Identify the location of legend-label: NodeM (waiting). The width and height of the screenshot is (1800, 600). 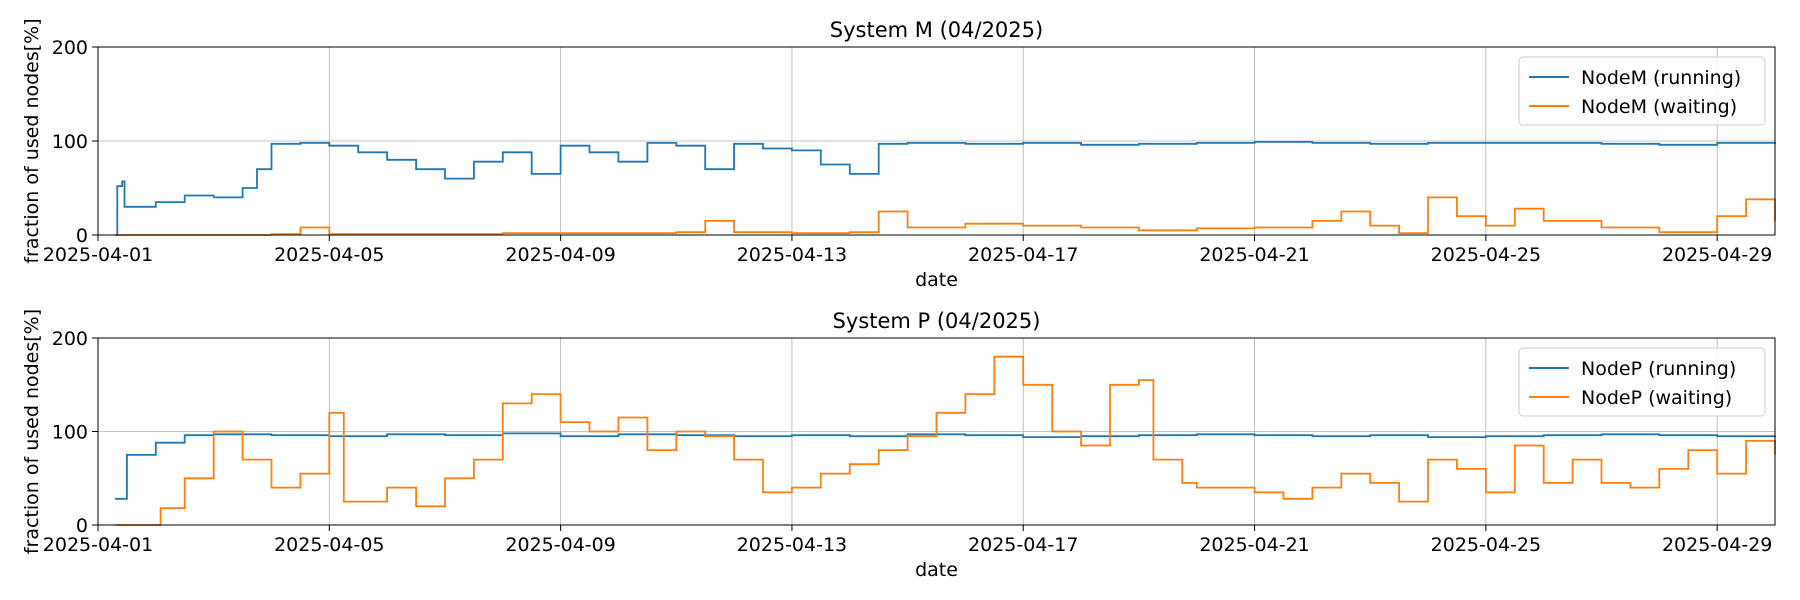
(1659, 107).